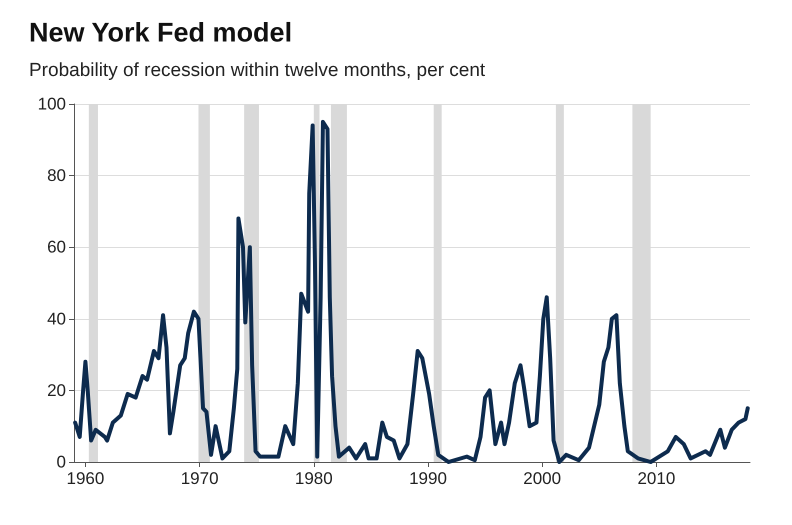  Describe the element at coordinates (56, 247) in the screenshot. I see `y-tick-label: 60` at that location.